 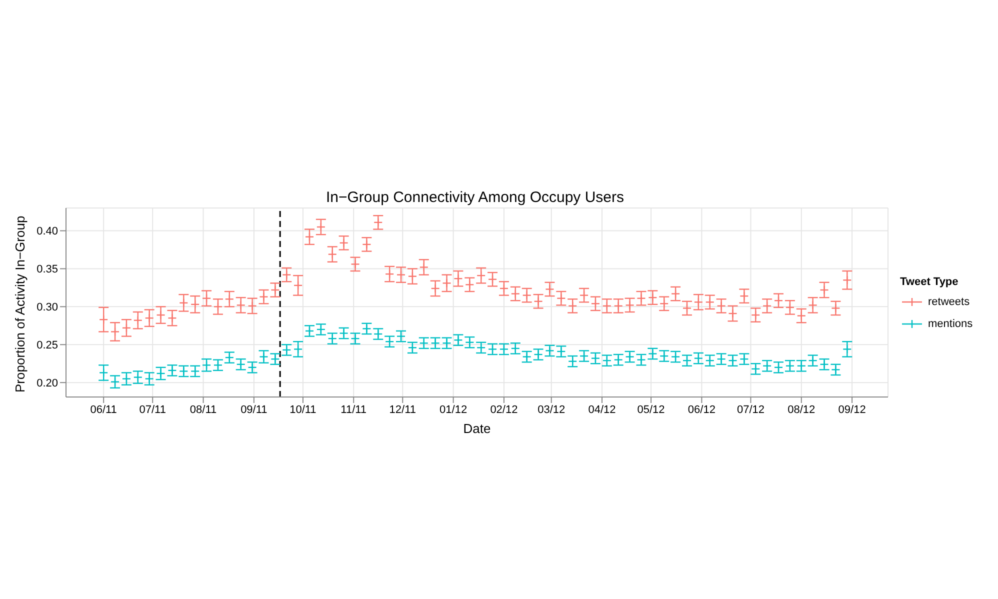 I want to click on x-tick-label: 09/12, so click(x=852, y=410).